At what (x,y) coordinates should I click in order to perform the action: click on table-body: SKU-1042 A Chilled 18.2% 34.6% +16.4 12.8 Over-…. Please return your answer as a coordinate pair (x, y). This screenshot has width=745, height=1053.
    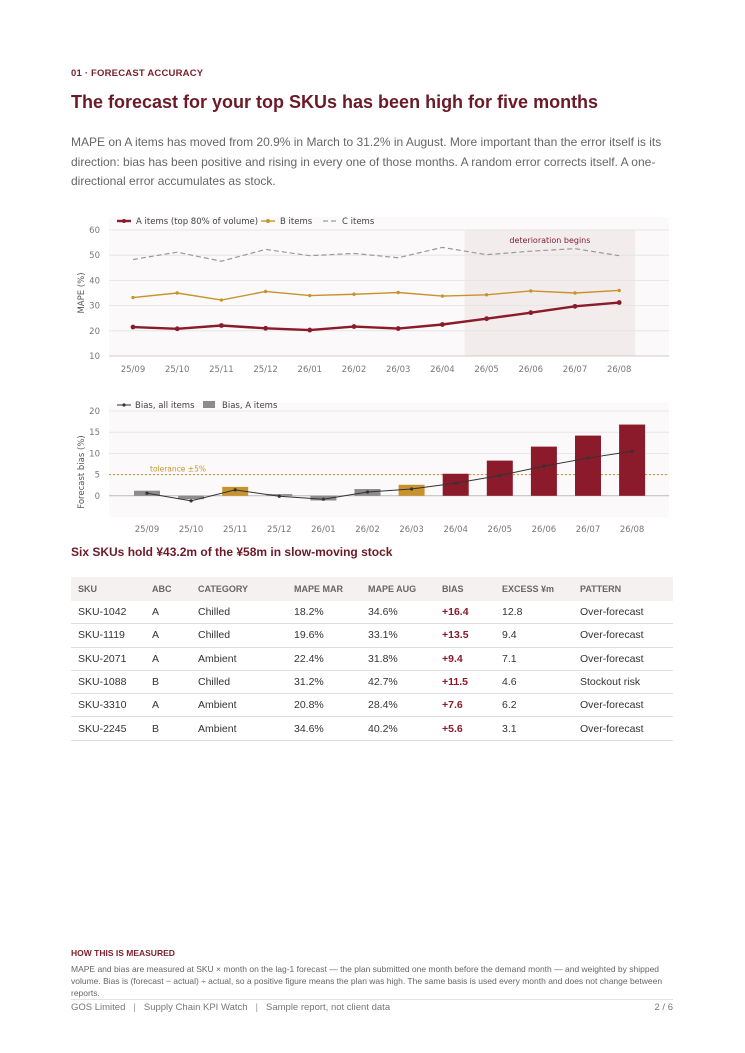
    Looking at the image, I should click on (372, 671).